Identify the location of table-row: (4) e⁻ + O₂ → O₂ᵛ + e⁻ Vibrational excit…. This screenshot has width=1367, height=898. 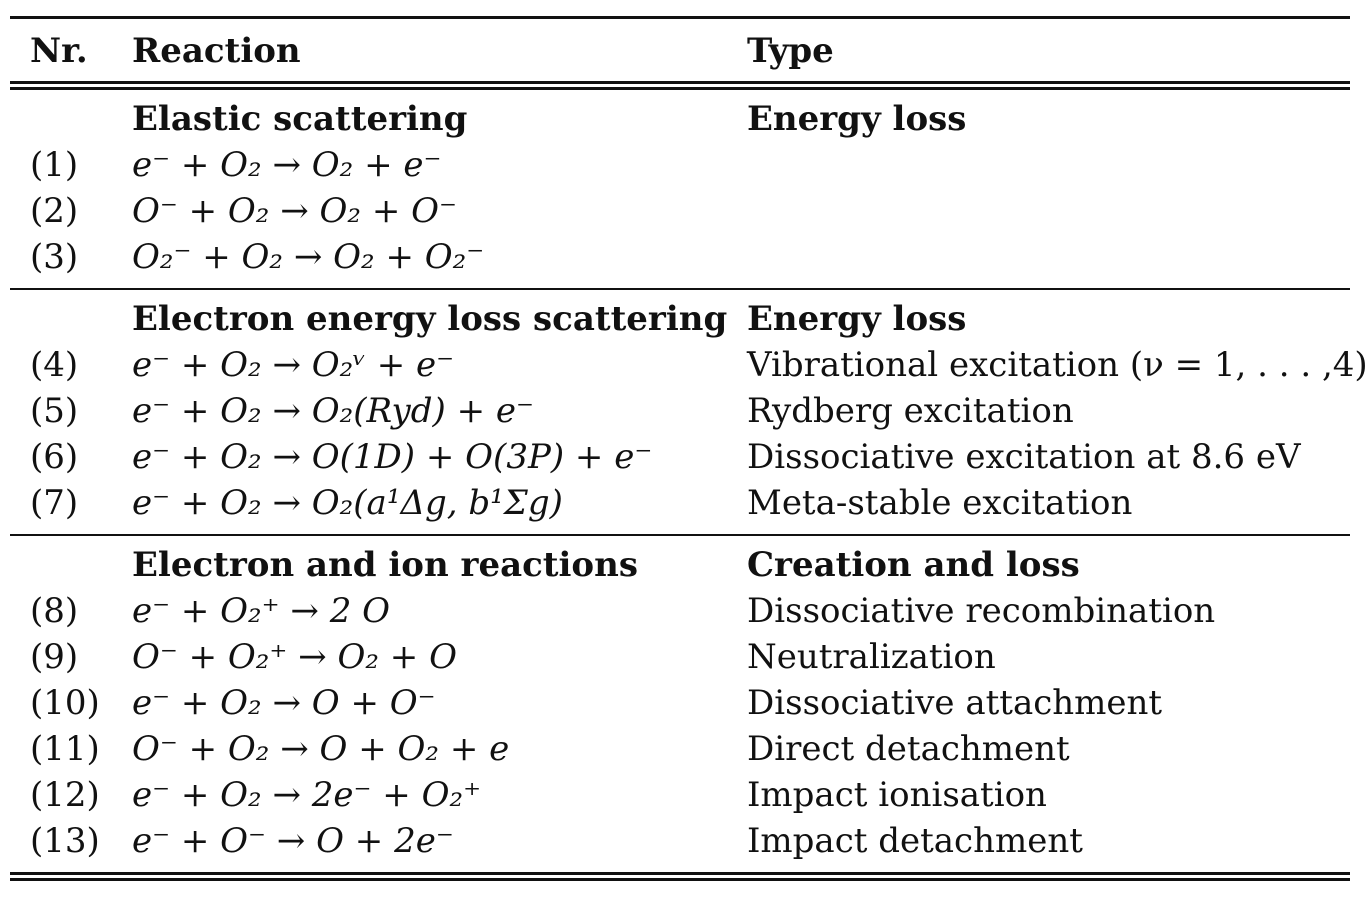
(688, 365).